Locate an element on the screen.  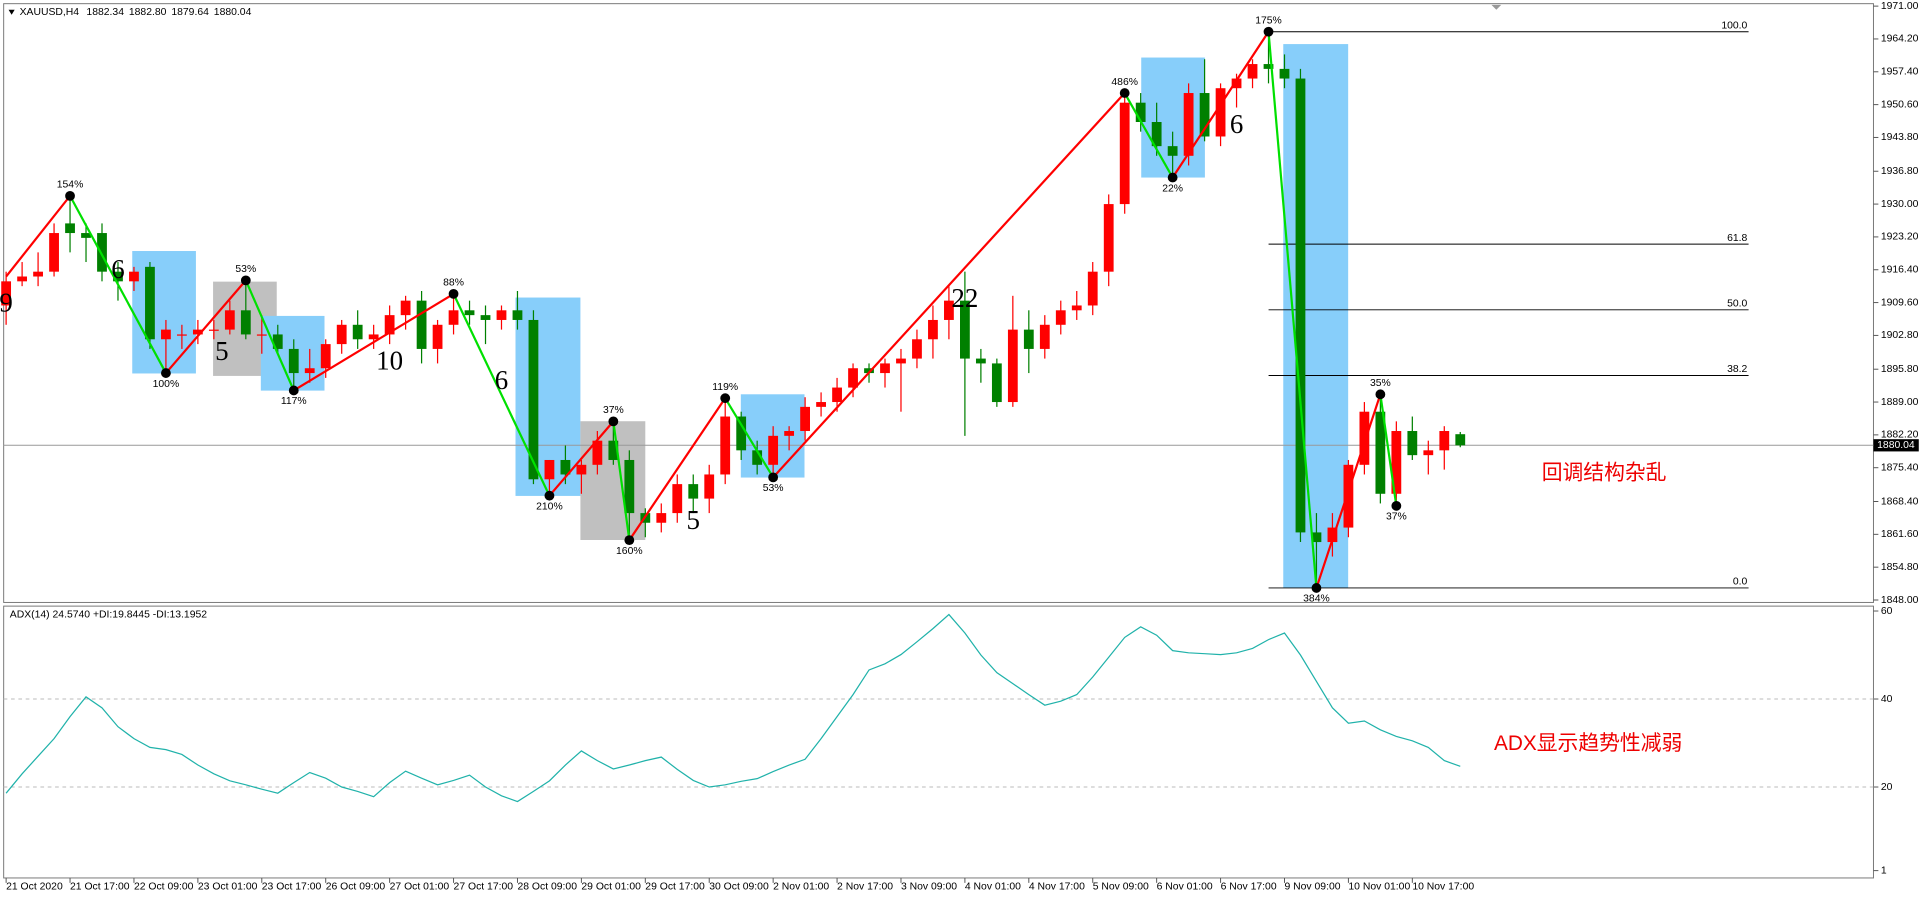
shift-marker is located at coordinates (1496, 7).